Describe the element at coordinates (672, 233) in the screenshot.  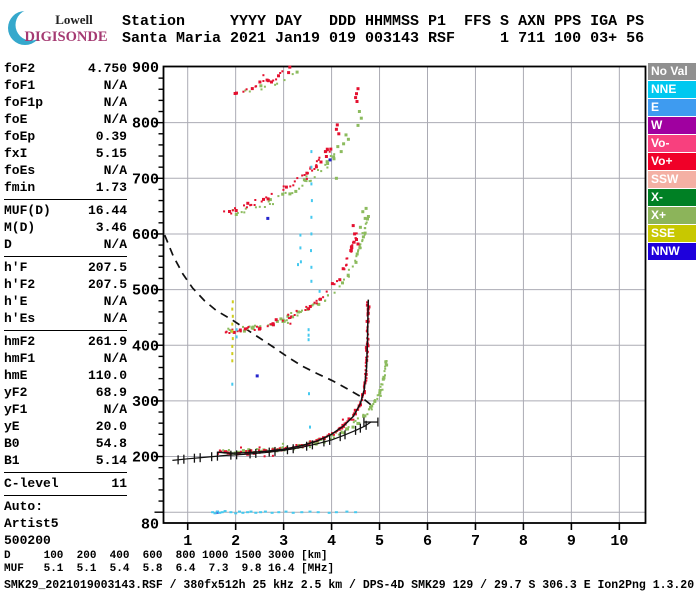
I see `legend-item-sse: SSE` at that location.